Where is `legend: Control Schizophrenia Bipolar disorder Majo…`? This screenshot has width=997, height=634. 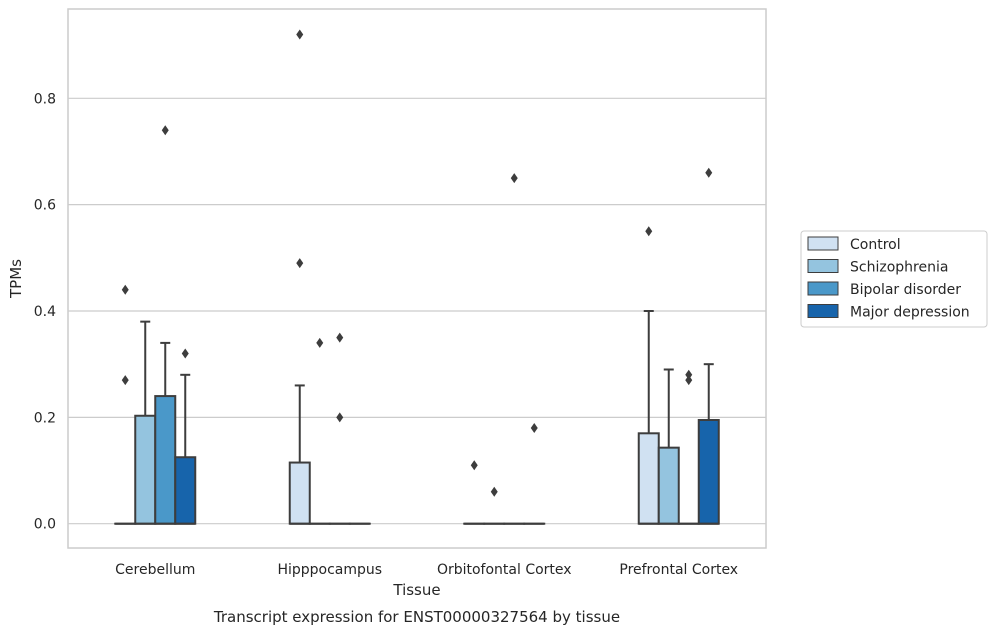
legend: Control Schizophrenia Bipolar disorder Majo… is located at coordinates (894, 279).